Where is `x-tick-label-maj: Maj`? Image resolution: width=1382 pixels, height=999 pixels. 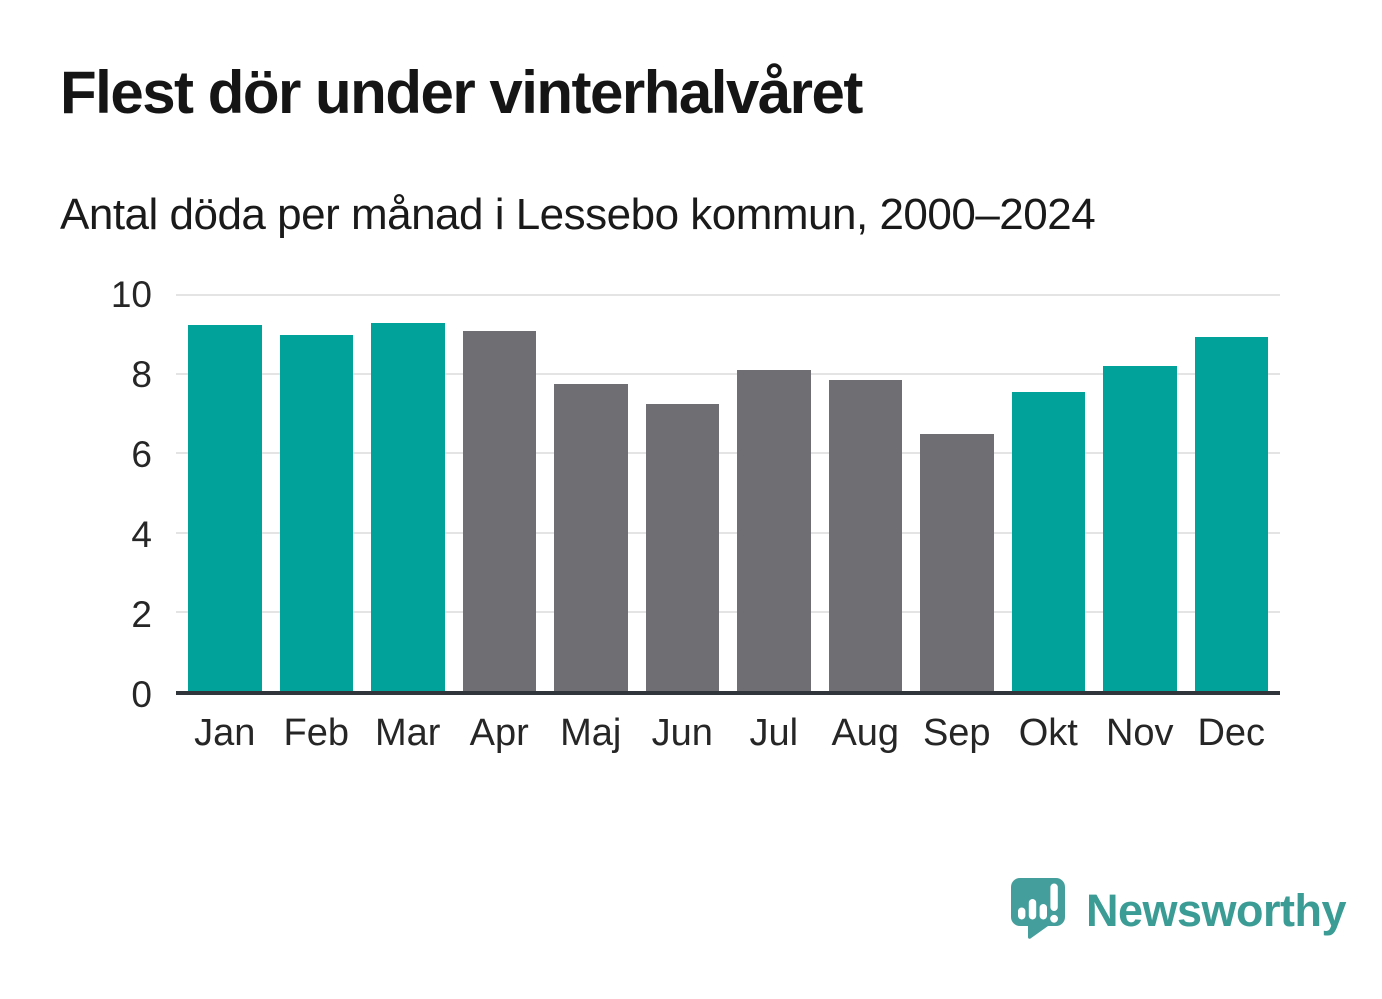
x-tick-label-maj: Maj is located at coordinates (591, 733).